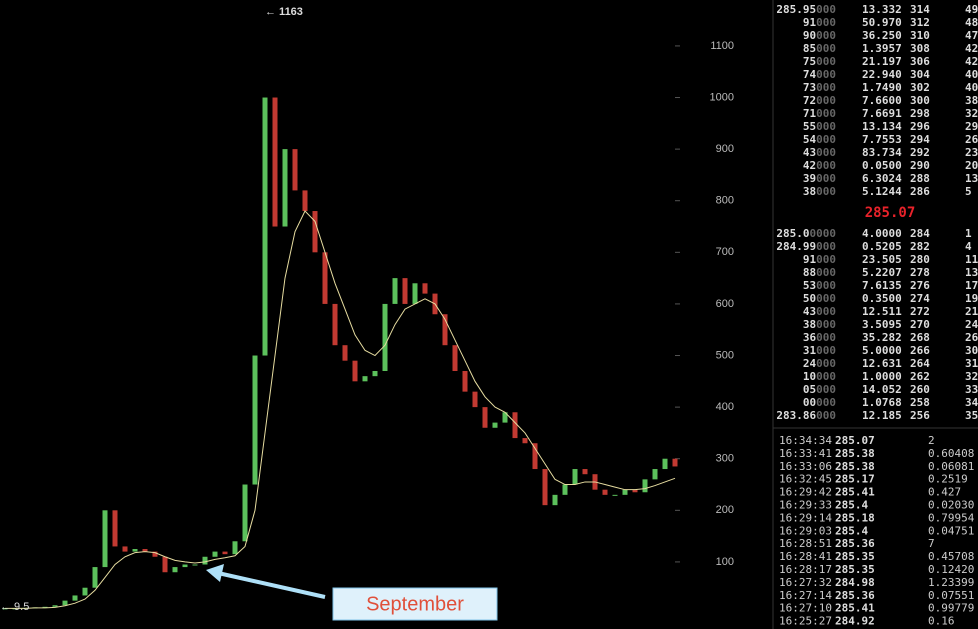 The image size is (978, 629). I want to click on trade-amount: 0.04751, so click(951, 530).